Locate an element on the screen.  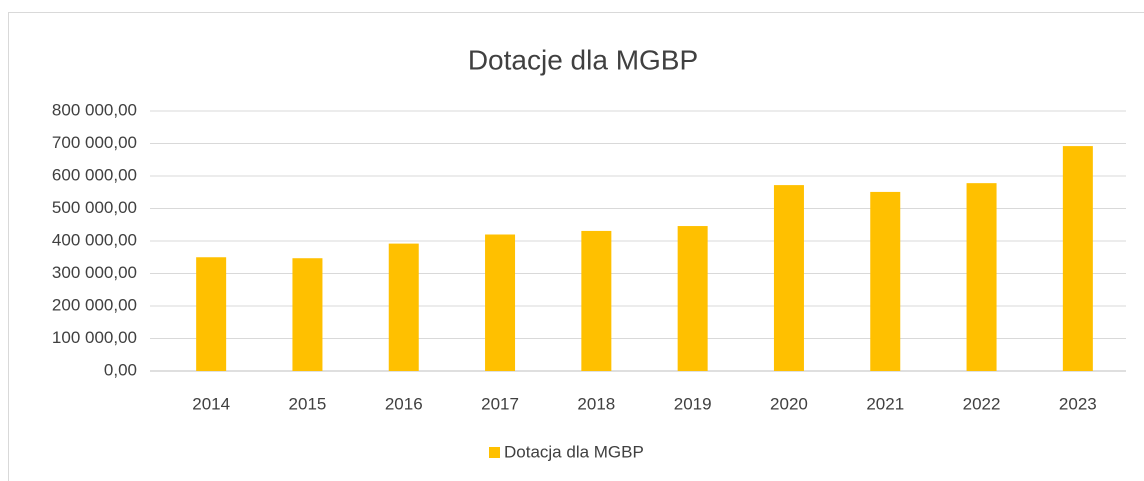
y-tick-label: 200 000,00 is located at coordinates (94, 304).